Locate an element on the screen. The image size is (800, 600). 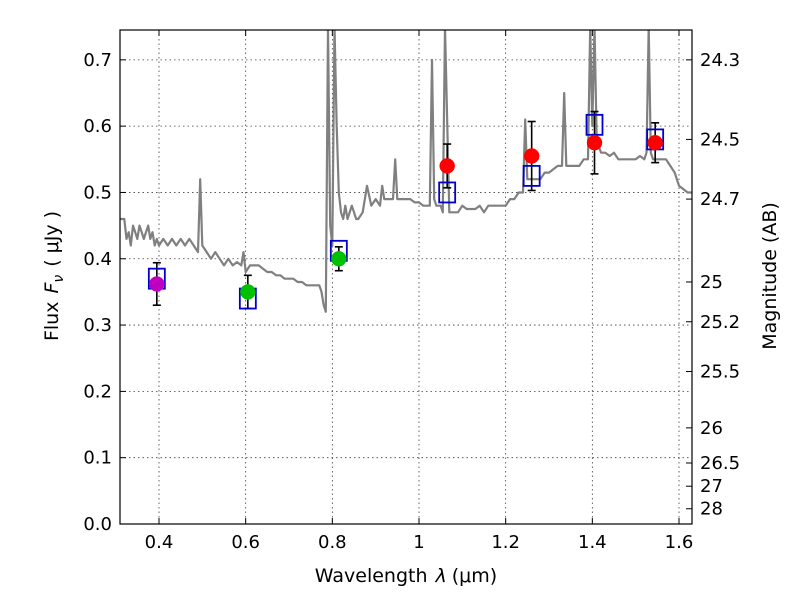
y-tick-label: 0.0 is located at coordinates (97, 524).